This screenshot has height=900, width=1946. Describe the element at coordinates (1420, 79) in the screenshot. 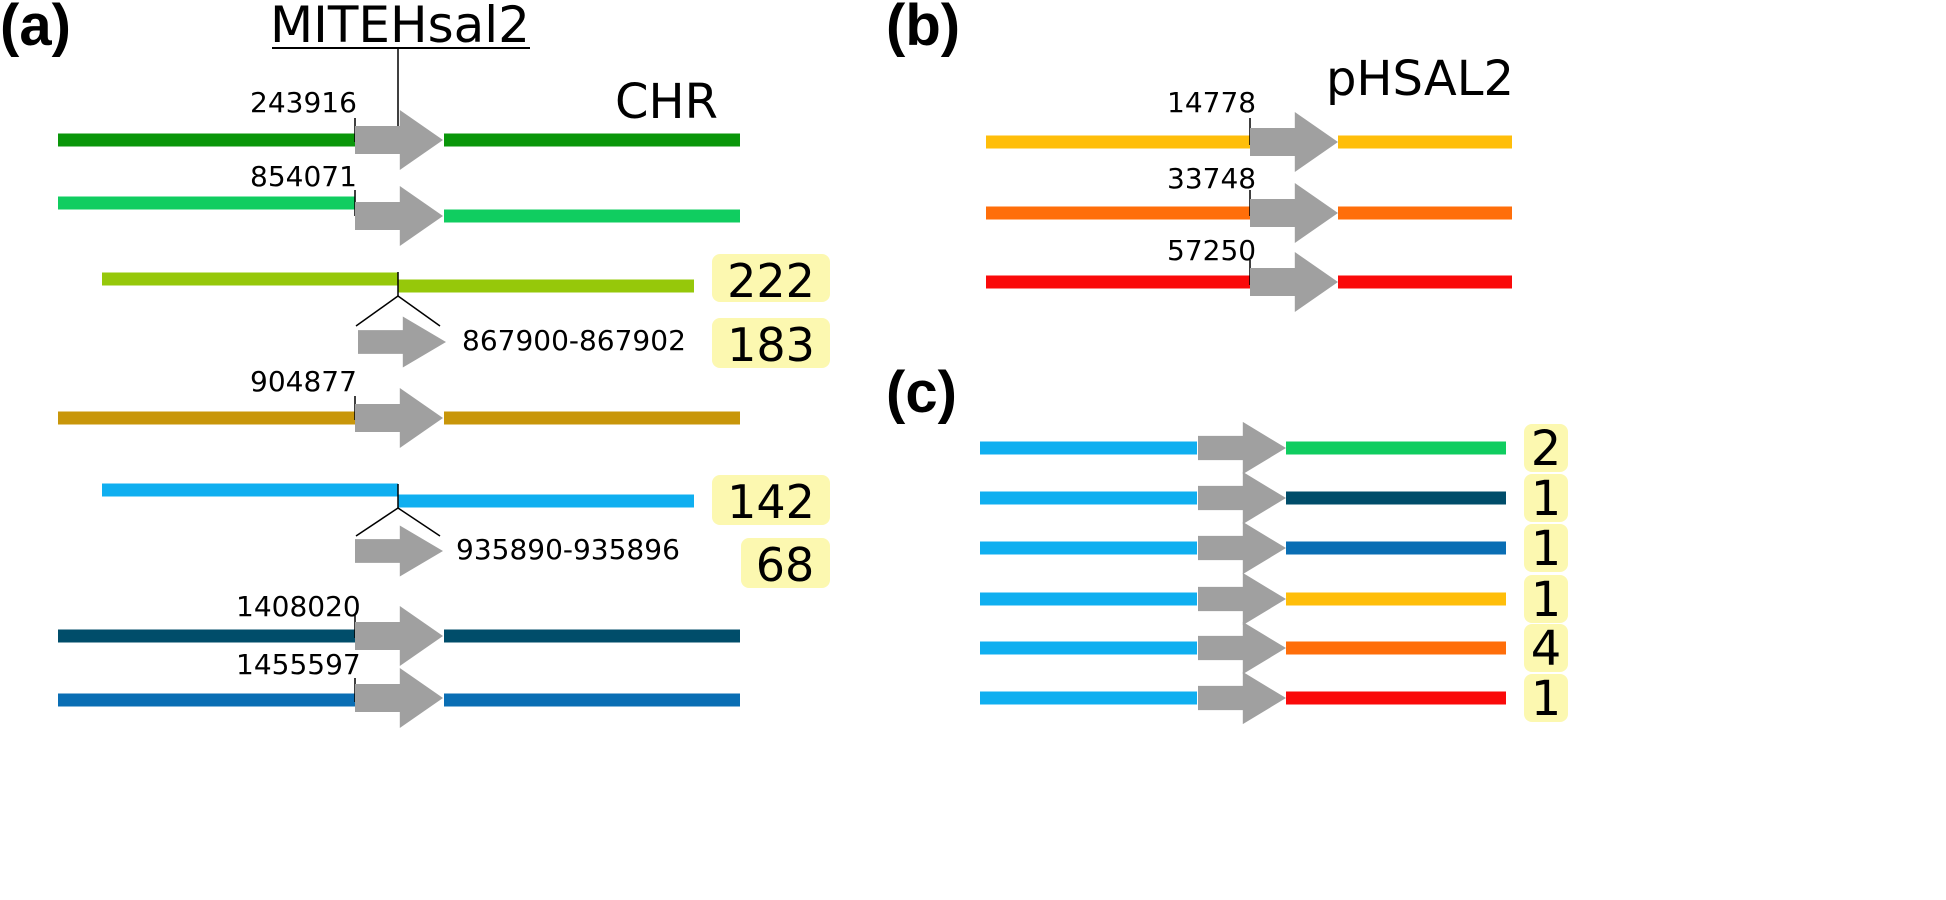

I see `plasmid-label: pHSAL2` at that location.